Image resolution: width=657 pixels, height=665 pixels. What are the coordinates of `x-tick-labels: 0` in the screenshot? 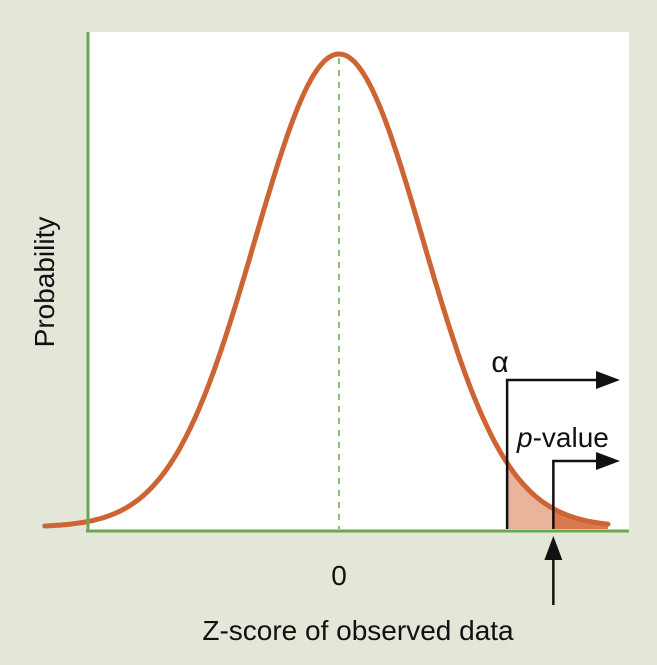 It's located at (339, 575).